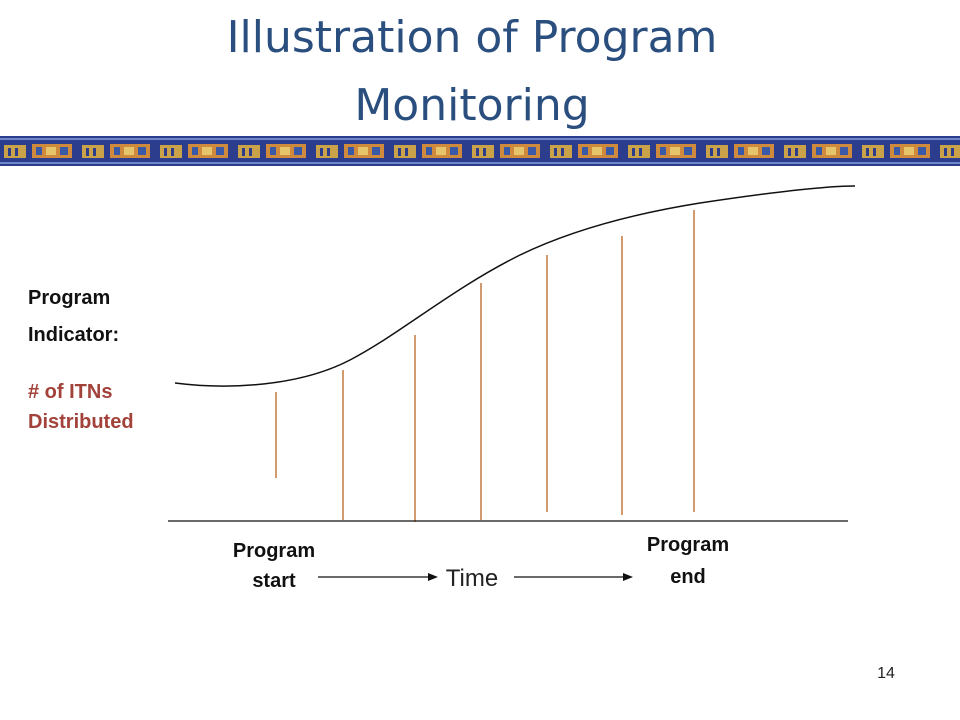 The width and height of the screenshot is (960, 720). What do you see at coordinates (886, 673) in the screenshot?
I see `page-number: 14` at bounding box center [886, 673].